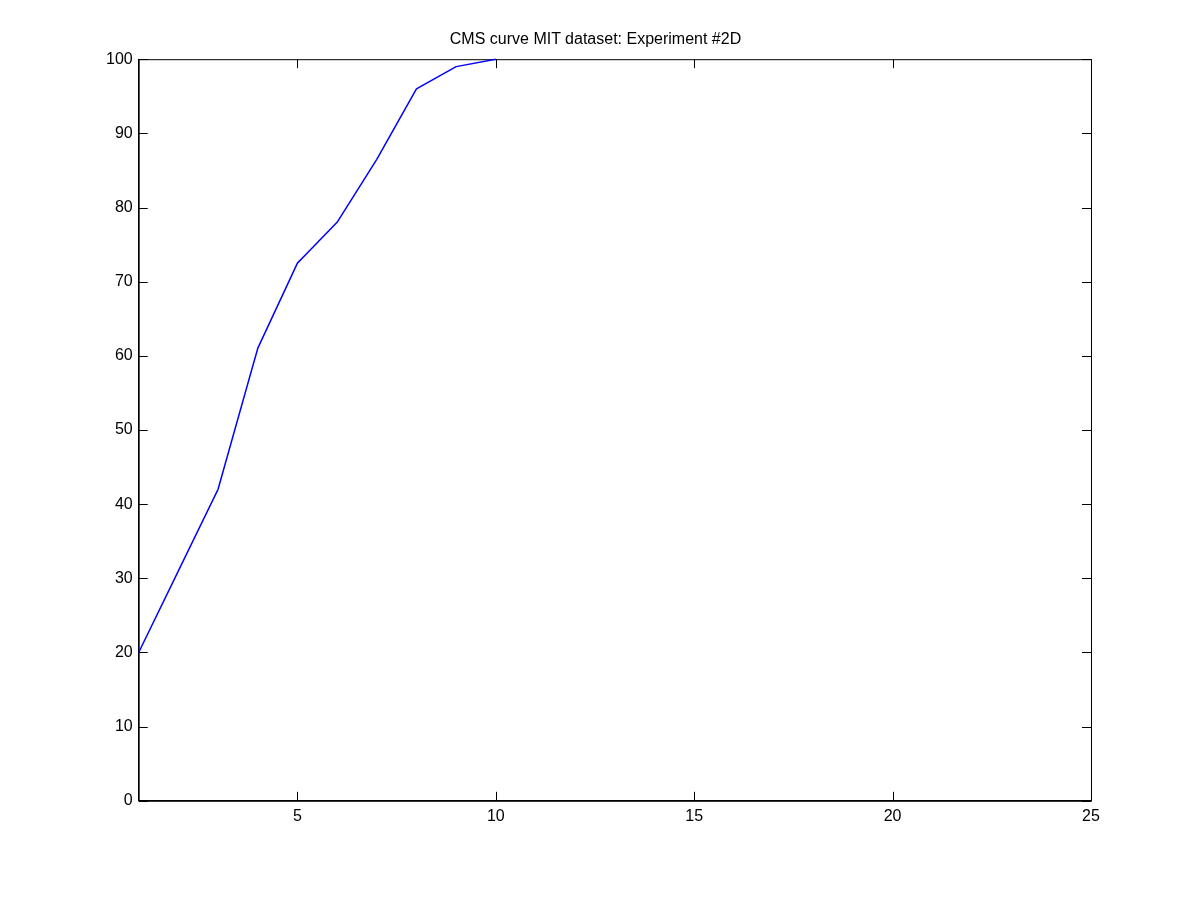  Describe the element at coordinates (123, 429) in the screenshot. I see `y-tick-label: 50` at that location.